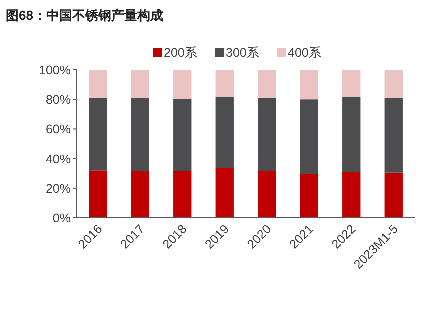  I want to click on y-tick-label: 0%, so click(61, 219).